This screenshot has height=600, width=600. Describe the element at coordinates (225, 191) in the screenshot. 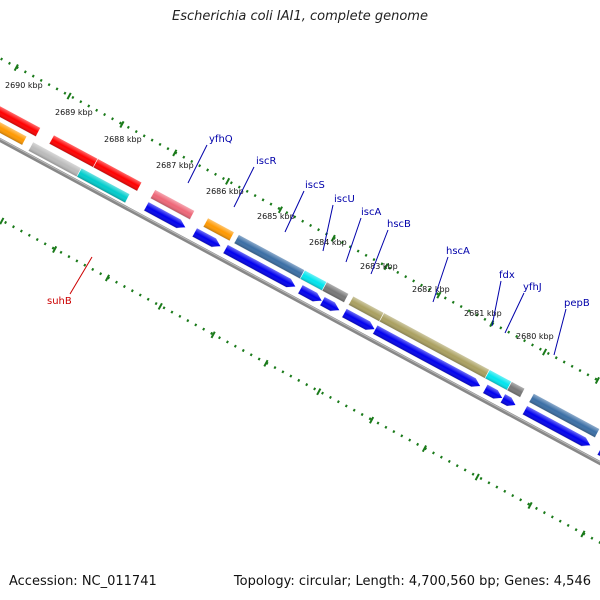

I see `scale-label: 2686 kbp` at that location.